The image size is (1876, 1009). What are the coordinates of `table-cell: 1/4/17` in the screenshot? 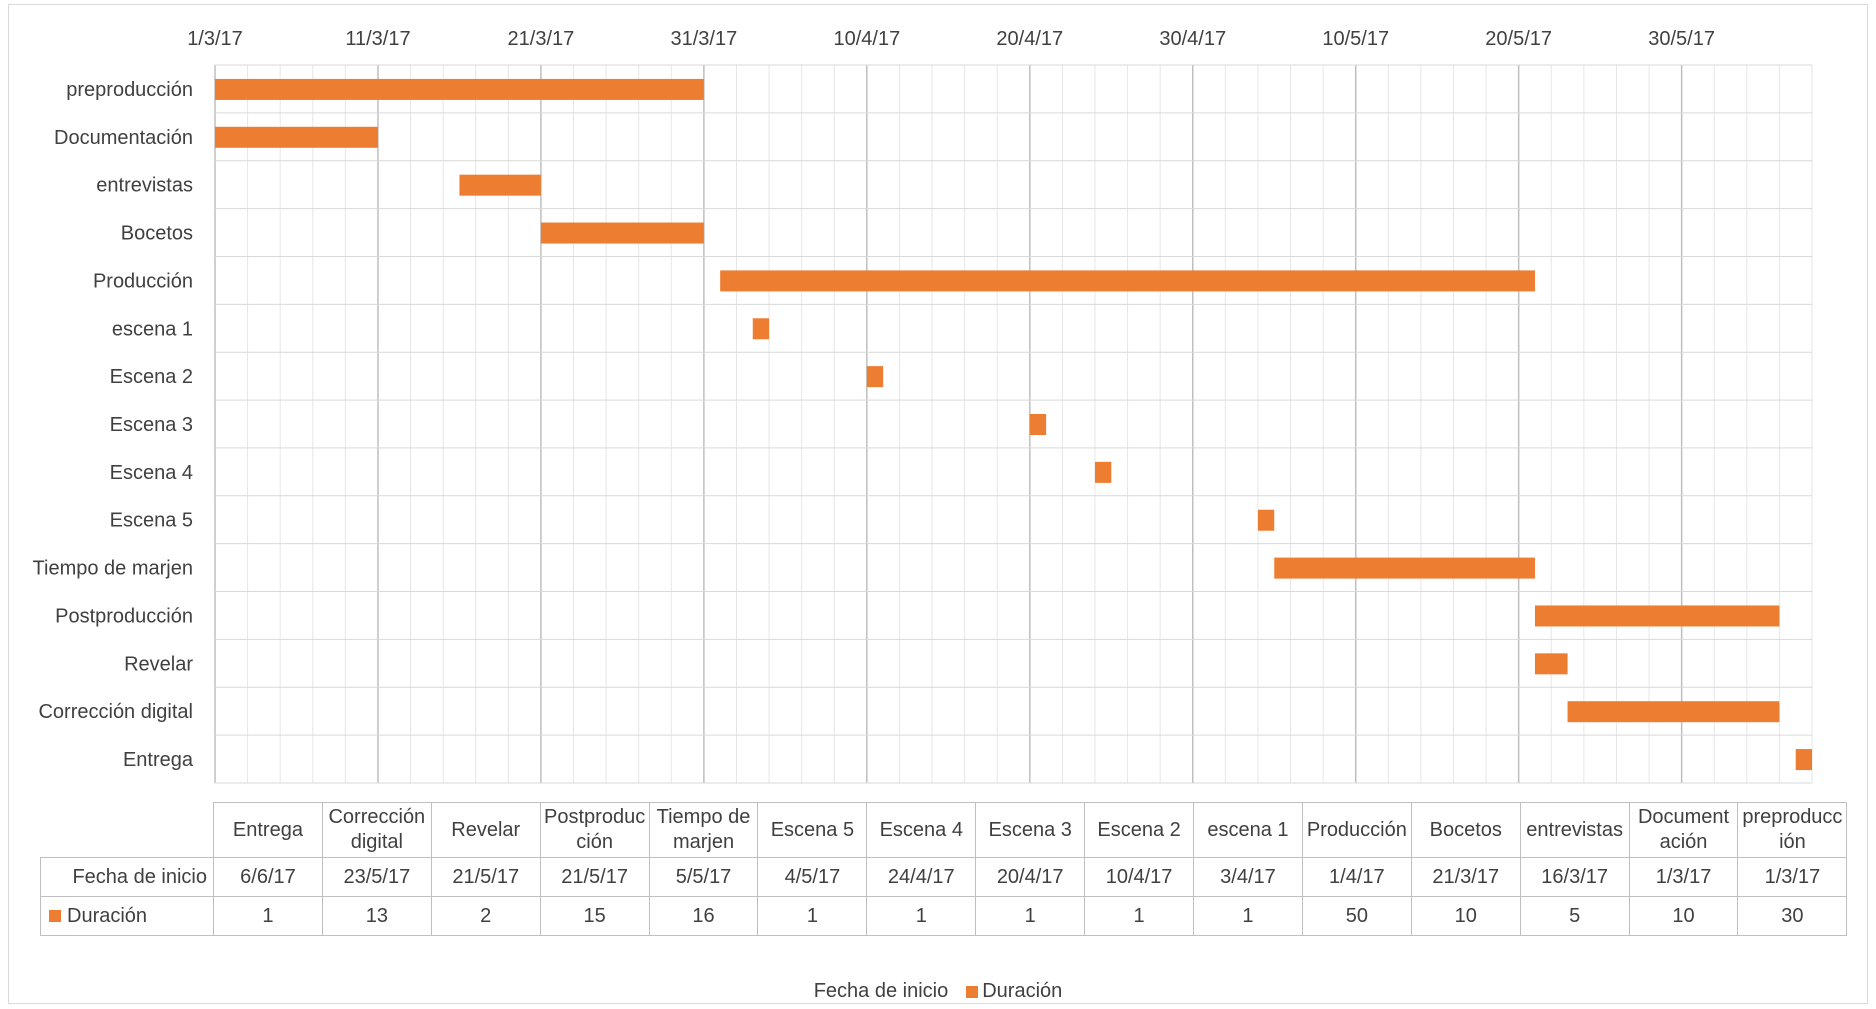 It's located at (1356, 877).